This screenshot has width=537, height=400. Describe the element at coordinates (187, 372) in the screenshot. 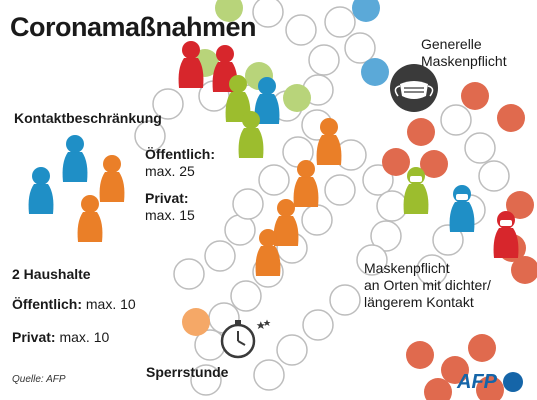

I see `curfew-label: Sperrstunde` at that location.